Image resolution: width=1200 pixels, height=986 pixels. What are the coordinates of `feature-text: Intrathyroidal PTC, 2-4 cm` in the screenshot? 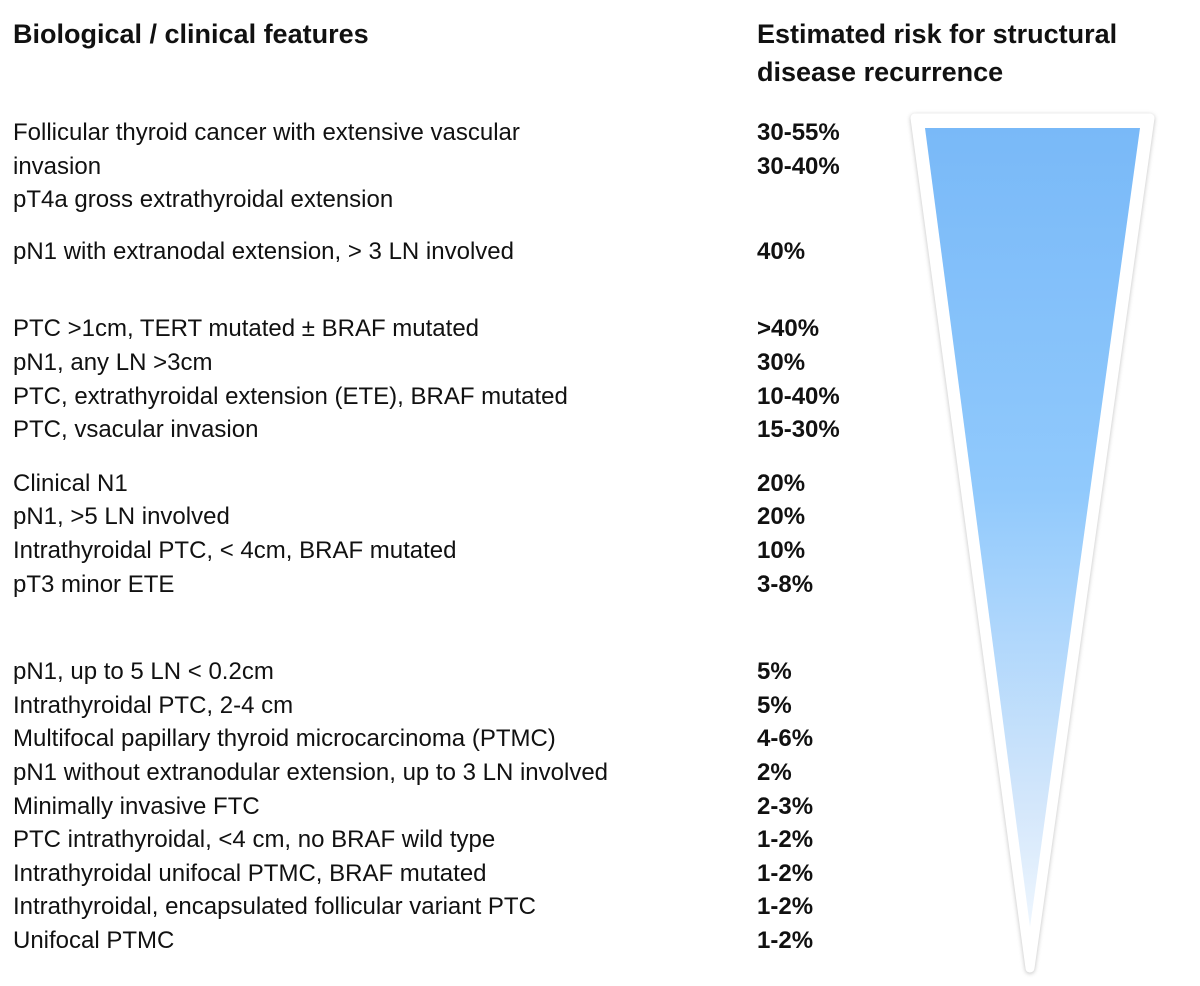 It's located at (153, 705).